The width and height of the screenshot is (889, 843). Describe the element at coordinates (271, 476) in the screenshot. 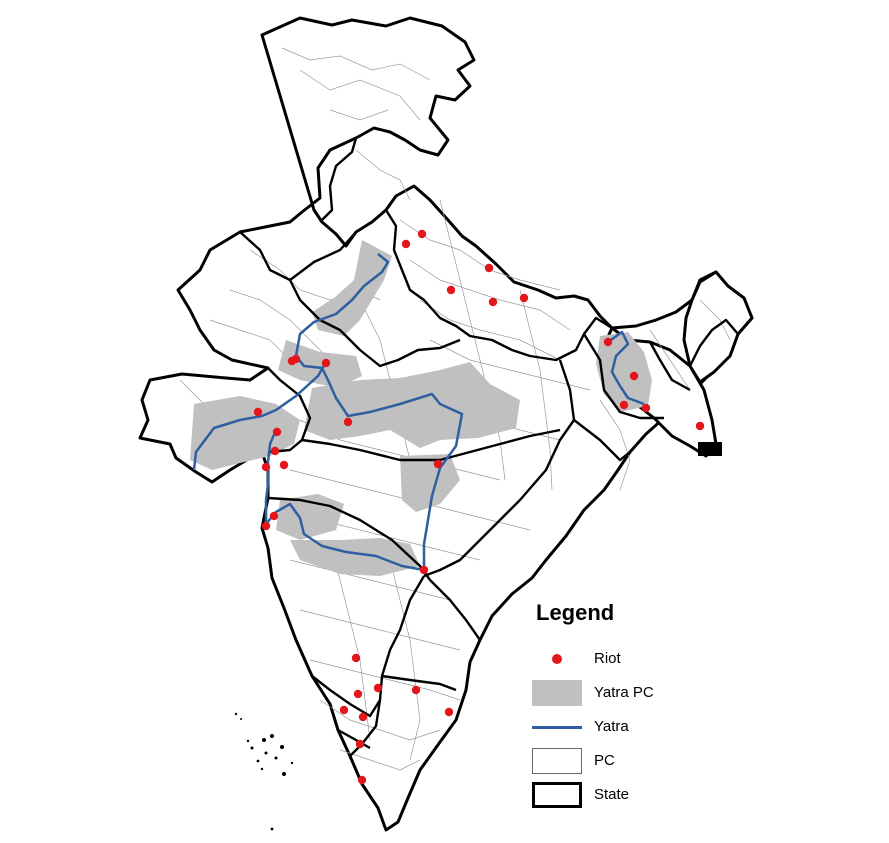

I see `yatra-route-coast` at that location.